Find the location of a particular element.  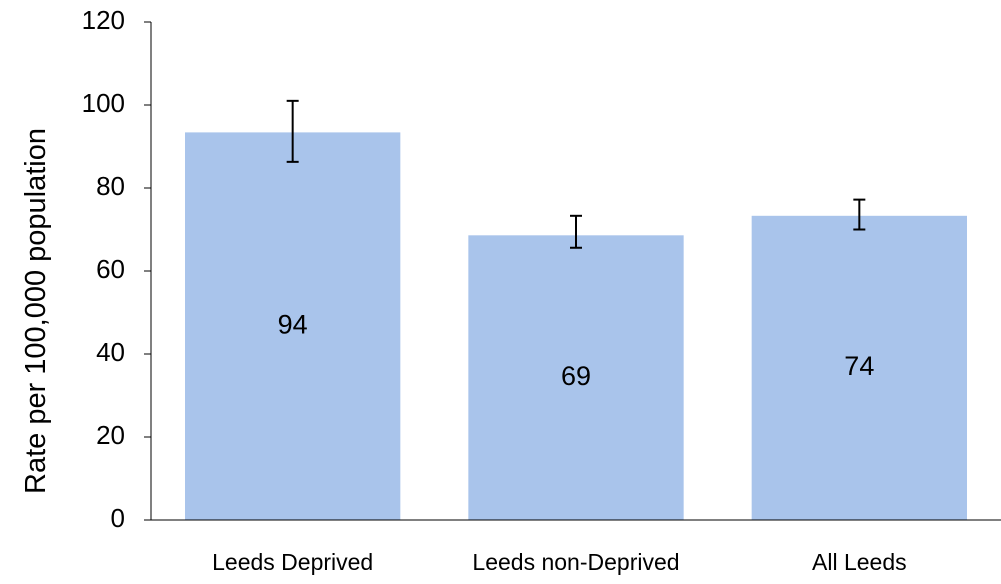

y-tick-label-4: 80 is located at coordinates (110, 186).